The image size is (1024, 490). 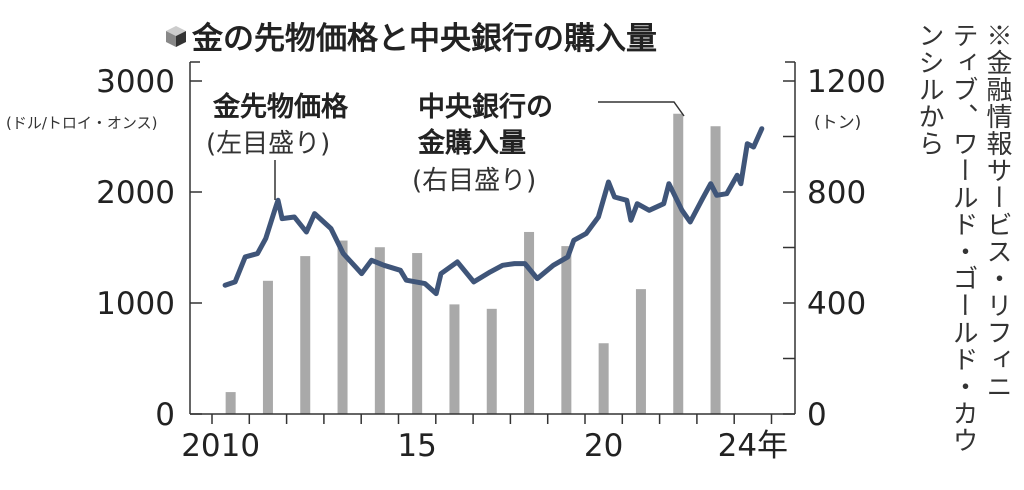 What do you see at coordinates (81, 123) in the screenshot?
I see `left-axis-unit: (ドル/トロイ・オンス)` at bounding box center [81, 123].